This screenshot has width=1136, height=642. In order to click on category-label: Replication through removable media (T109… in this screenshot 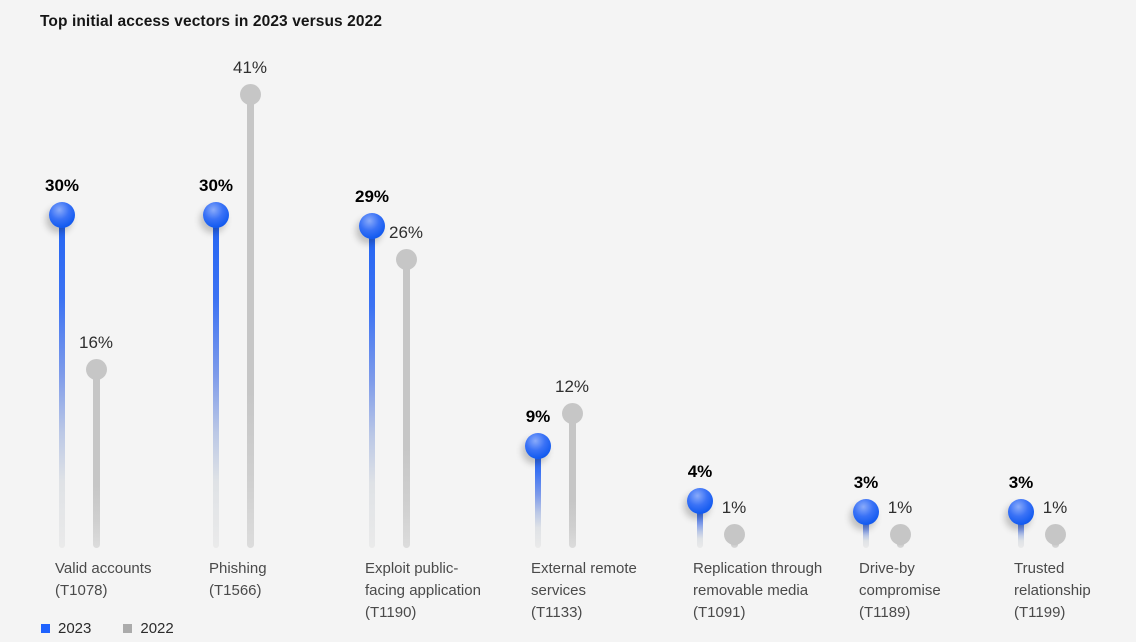, I will do `click(778, 591)`.